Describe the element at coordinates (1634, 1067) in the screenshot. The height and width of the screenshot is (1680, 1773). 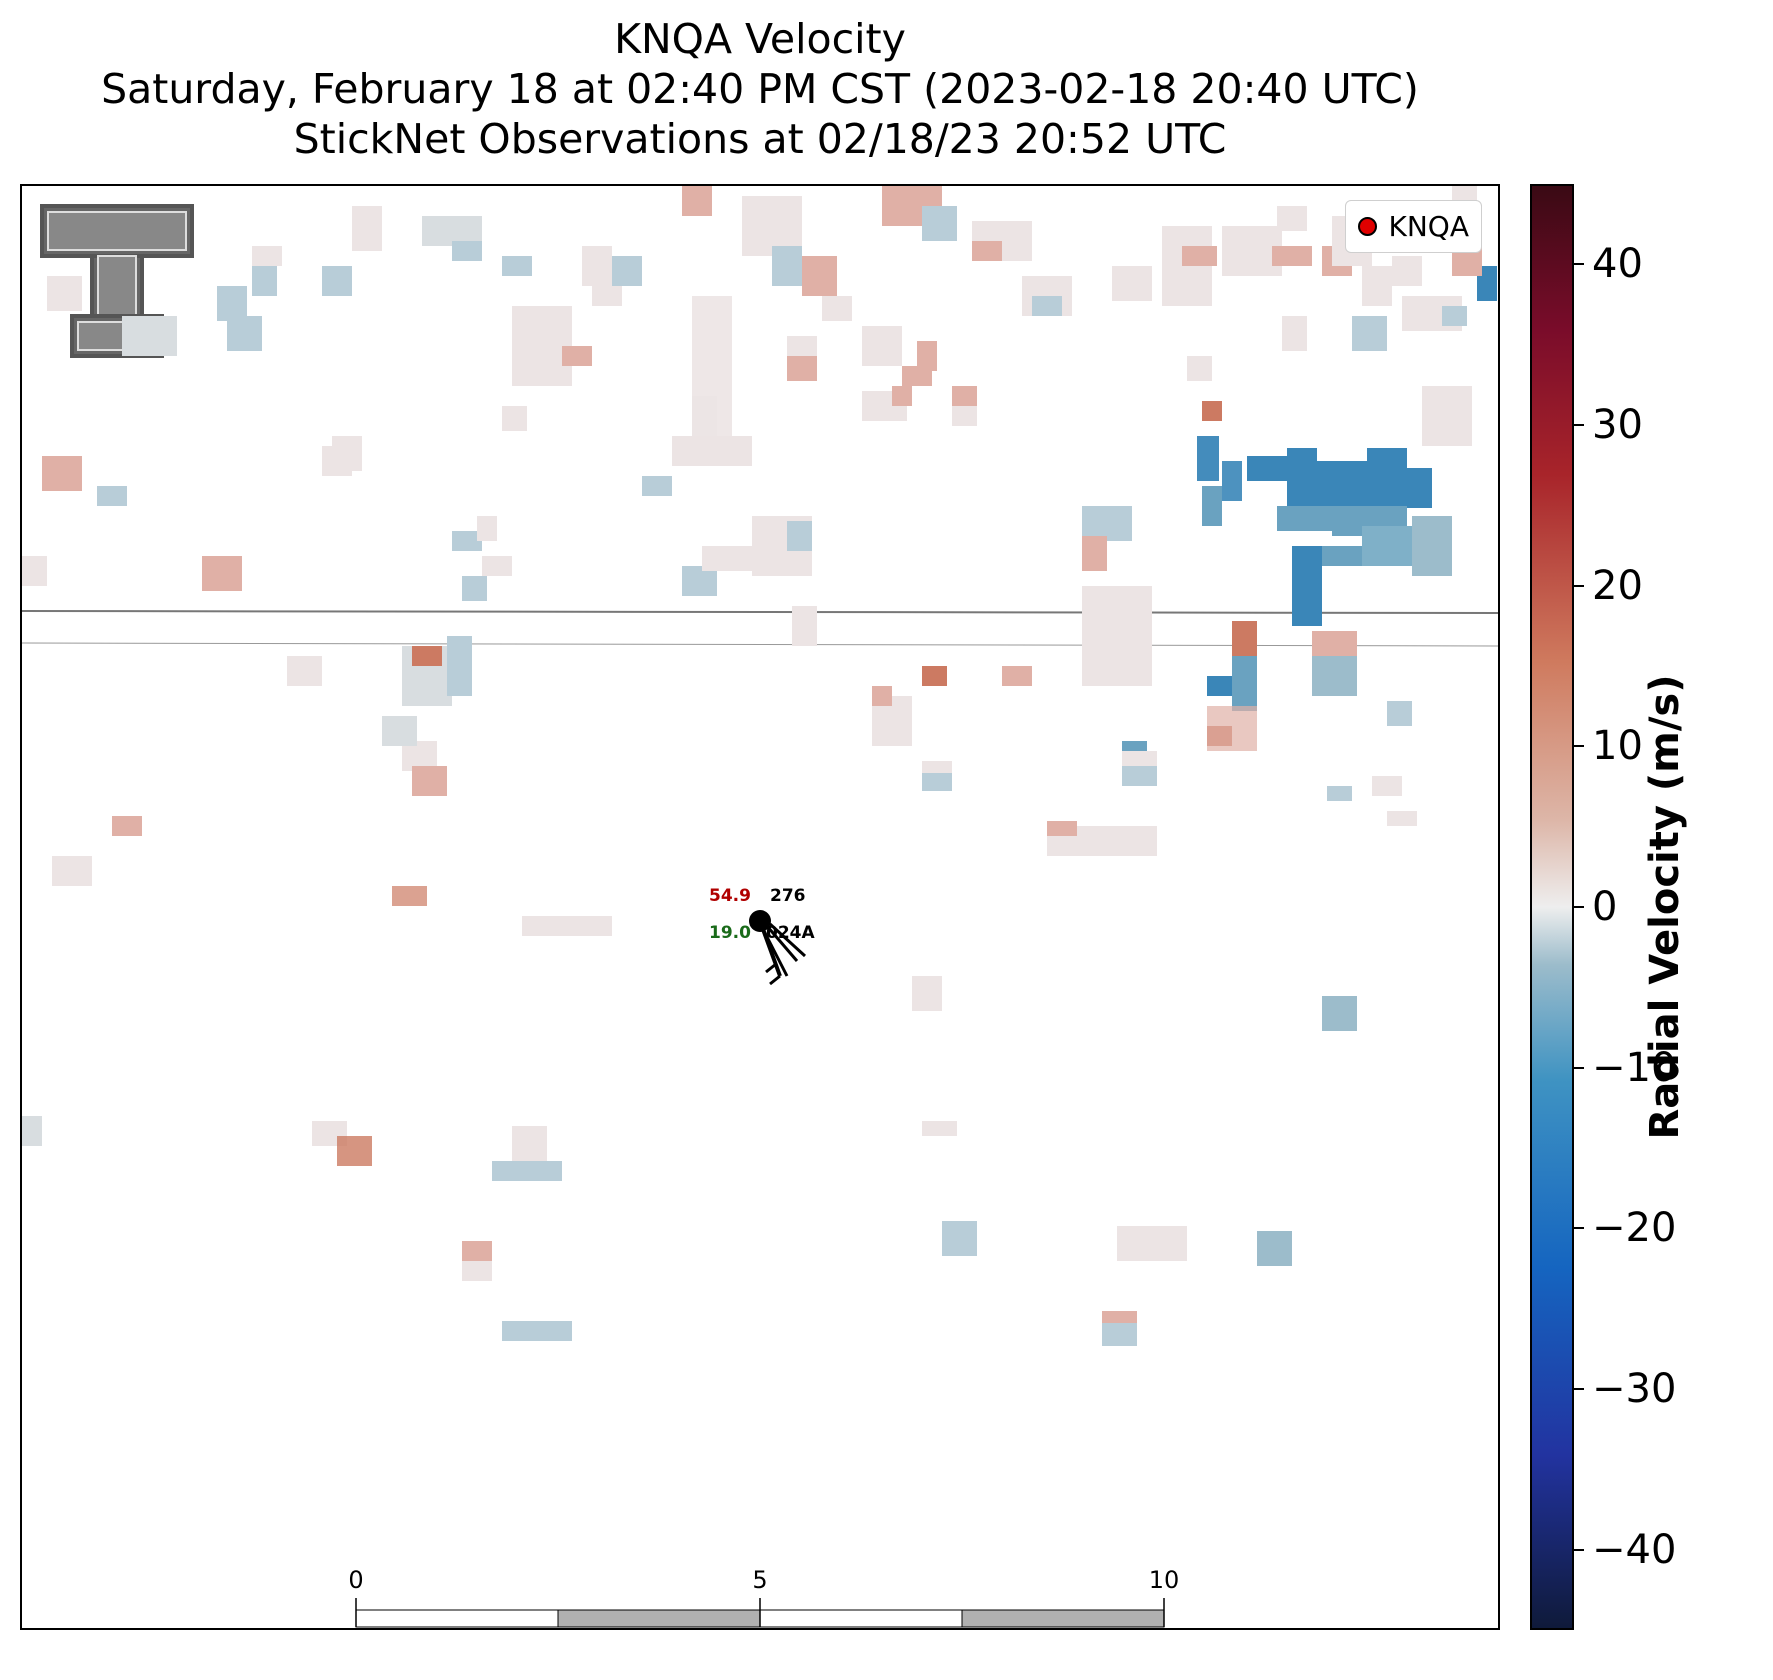
I see `colorbar-tick-label: −10` at that location.